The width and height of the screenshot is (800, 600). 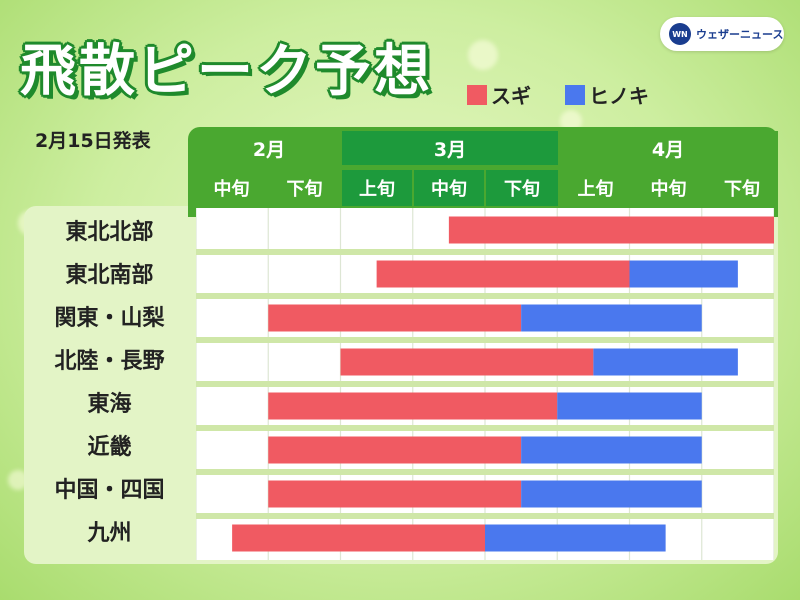 What do you see at coordinates (740, 34) in the screenshot?
I see `brand-name: ウェザーニュース` at bounding box center [740, 34].